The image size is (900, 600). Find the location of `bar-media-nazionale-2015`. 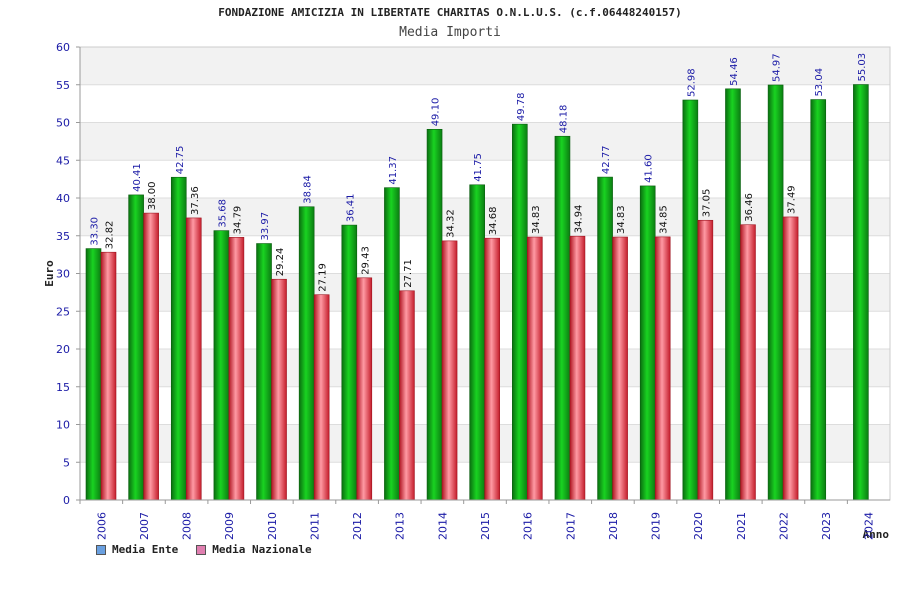

bar-media-nazionale-2015 is located at coordinates (492, 369).